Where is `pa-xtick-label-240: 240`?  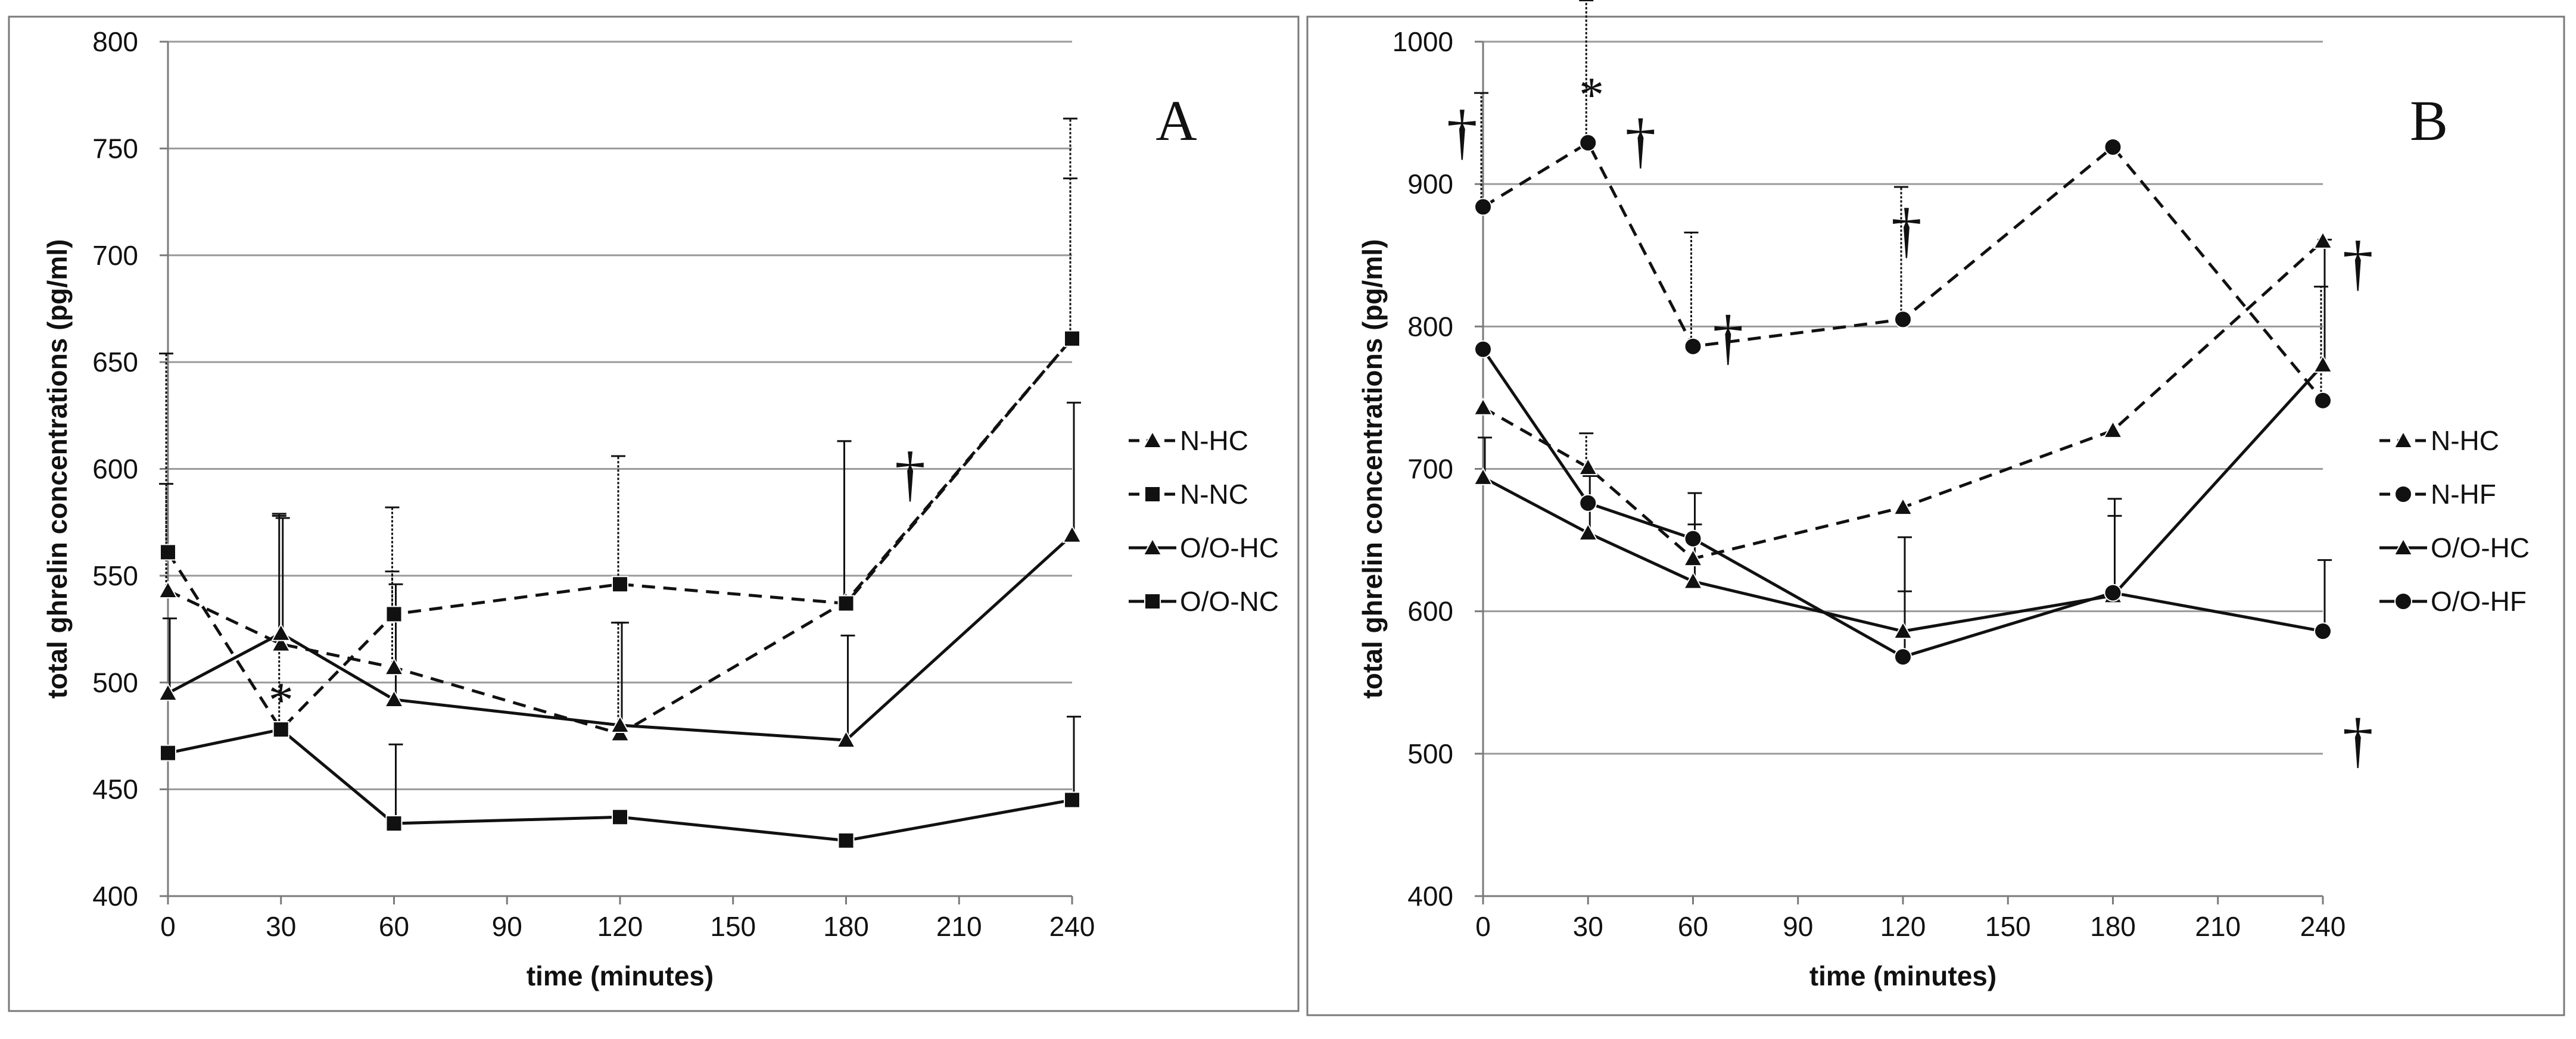
pa-xtick-label-240: 240 is located at coordinates (1072, 926).